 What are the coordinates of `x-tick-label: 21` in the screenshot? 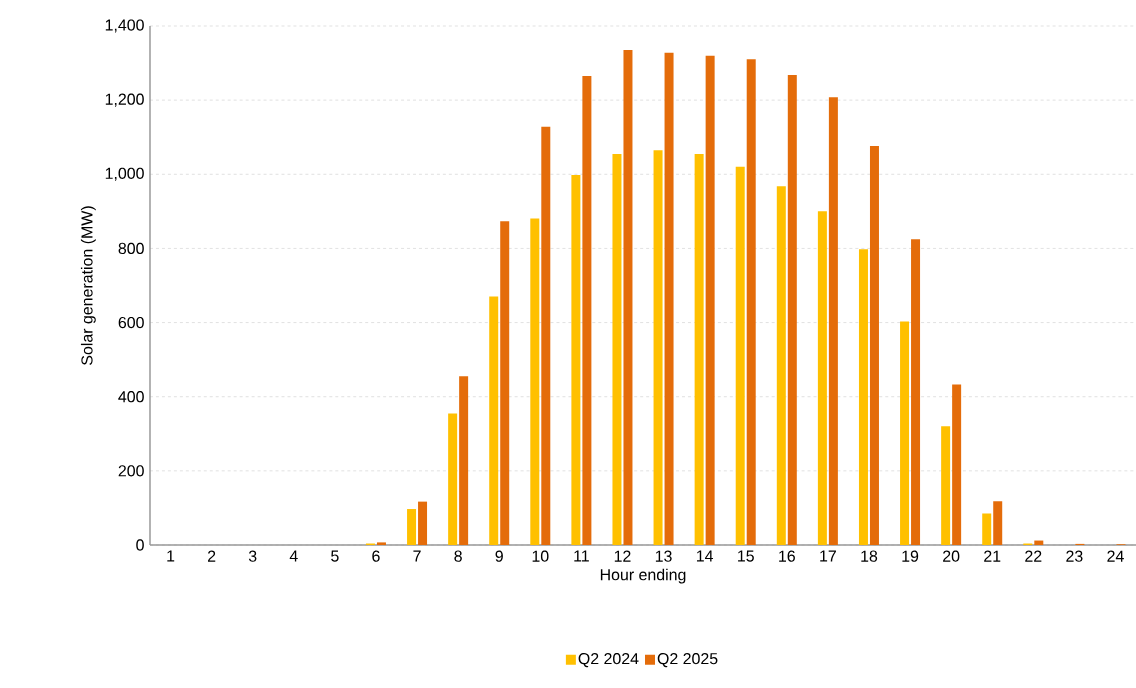 It's located at (992, 556).